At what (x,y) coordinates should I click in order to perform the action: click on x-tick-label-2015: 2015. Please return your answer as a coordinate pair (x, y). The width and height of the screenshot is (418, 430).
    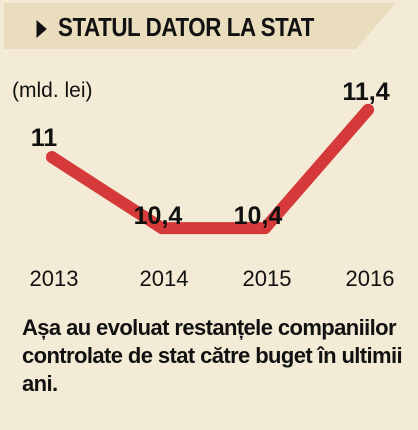
    Looking at the image, I should click on (267, 278).